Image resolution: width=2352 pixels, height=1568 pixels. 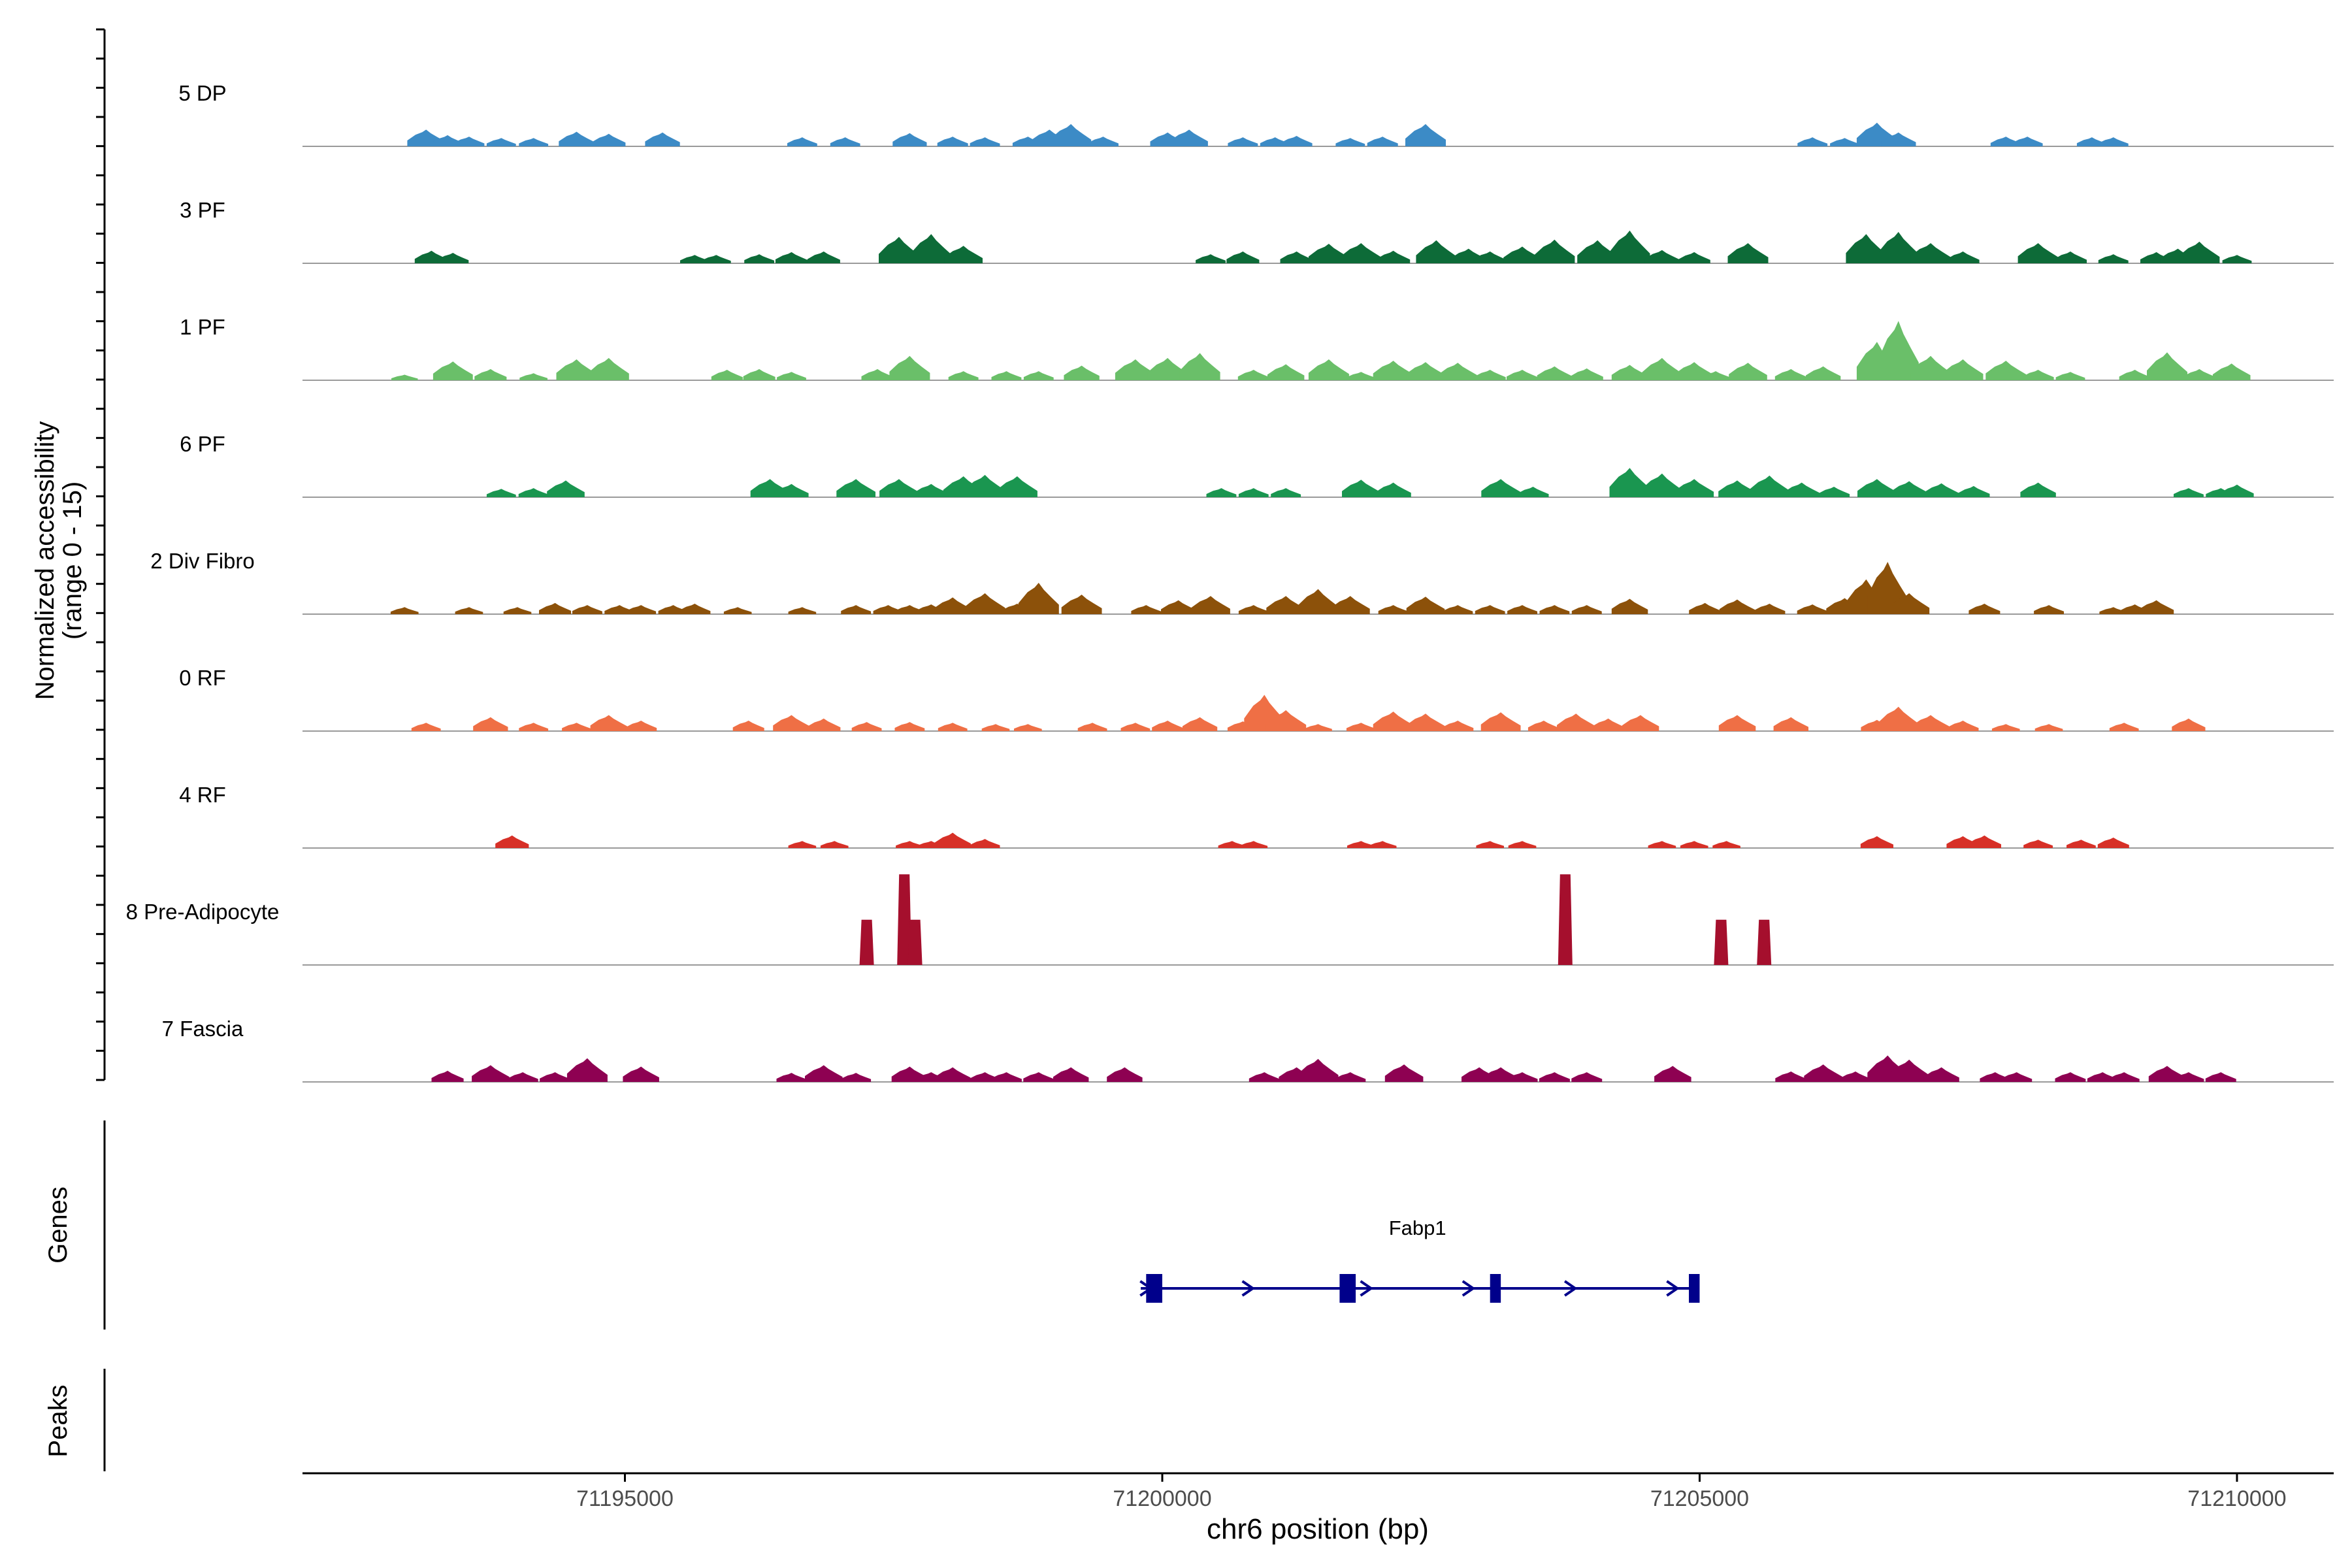 I want to click on track-label: 2 Div Fibro, so click(x=202, y=561).